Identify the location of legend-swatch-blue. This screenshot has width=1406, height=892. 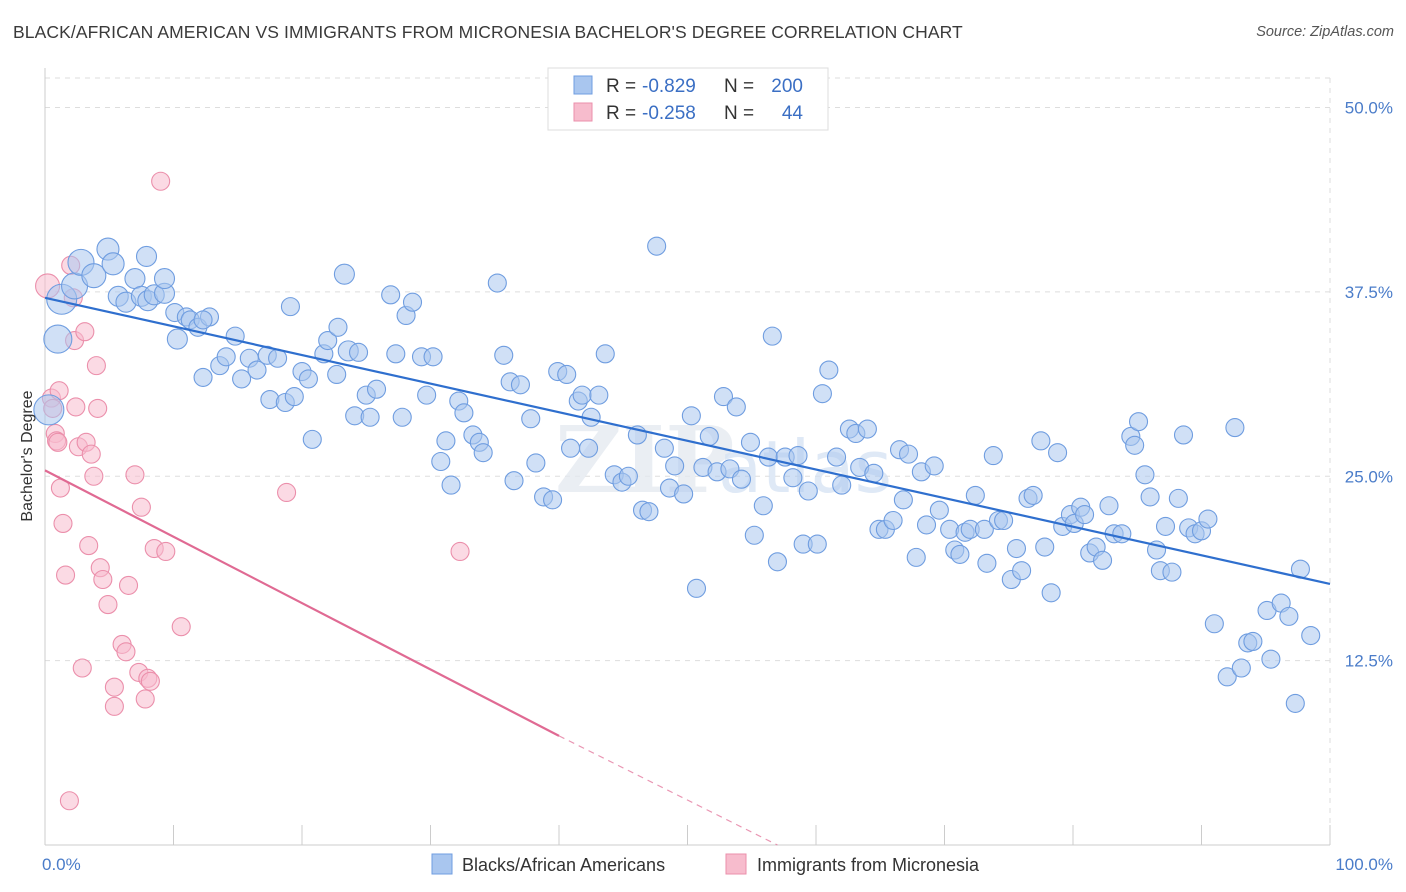
(583, 85).